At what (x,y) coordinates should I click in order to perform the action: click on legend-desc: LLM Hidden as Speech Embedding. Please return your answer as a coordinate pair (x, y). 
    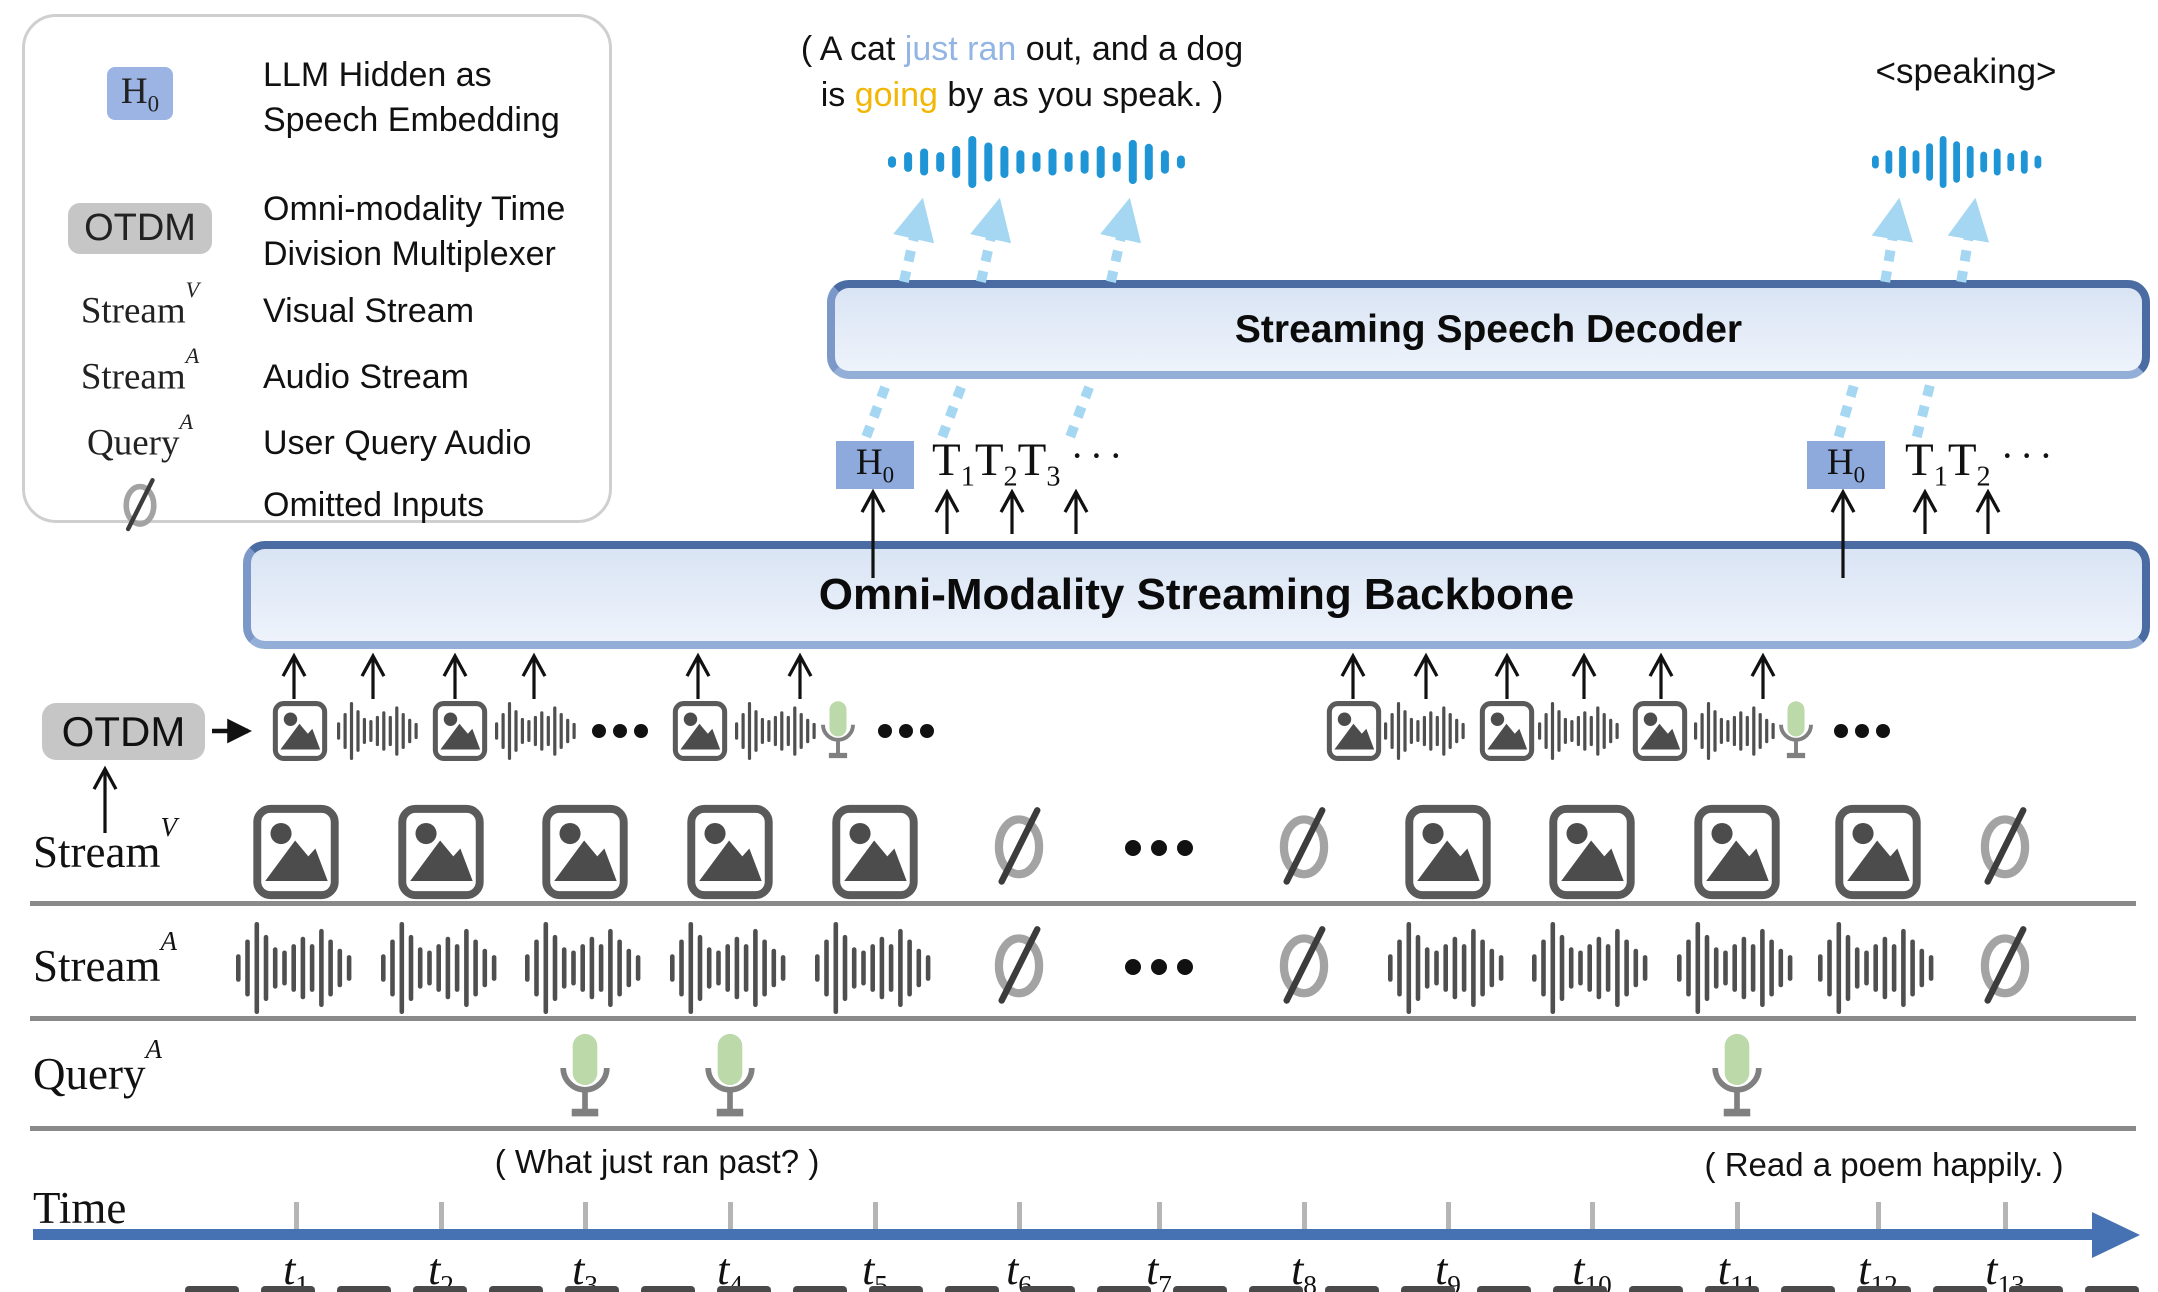
    Looking at the image, I should click on (411, 97).